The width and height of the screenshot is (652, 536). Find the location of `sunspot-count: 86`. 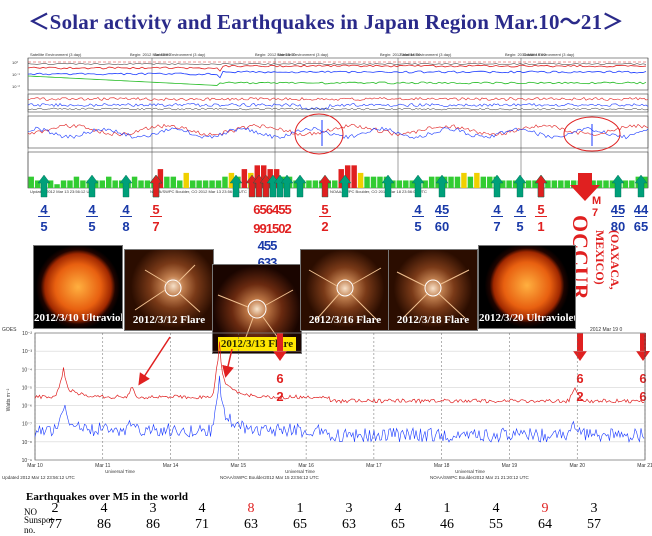

sunspot-count: 86 is located at coordinates (104, 524).